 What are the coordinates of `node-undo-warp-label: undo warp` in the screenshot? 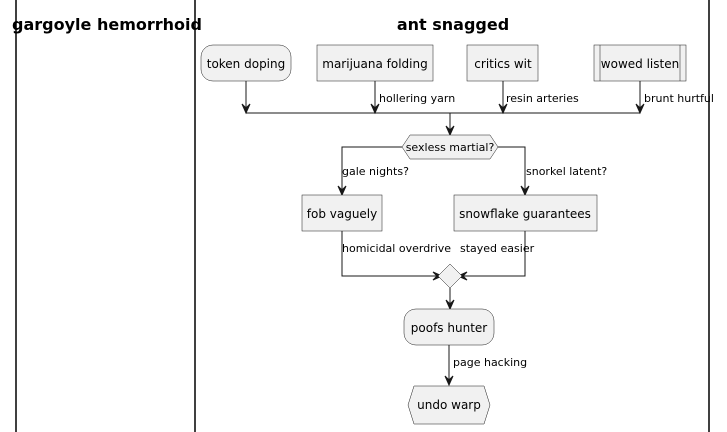 It's located at (449, 405).